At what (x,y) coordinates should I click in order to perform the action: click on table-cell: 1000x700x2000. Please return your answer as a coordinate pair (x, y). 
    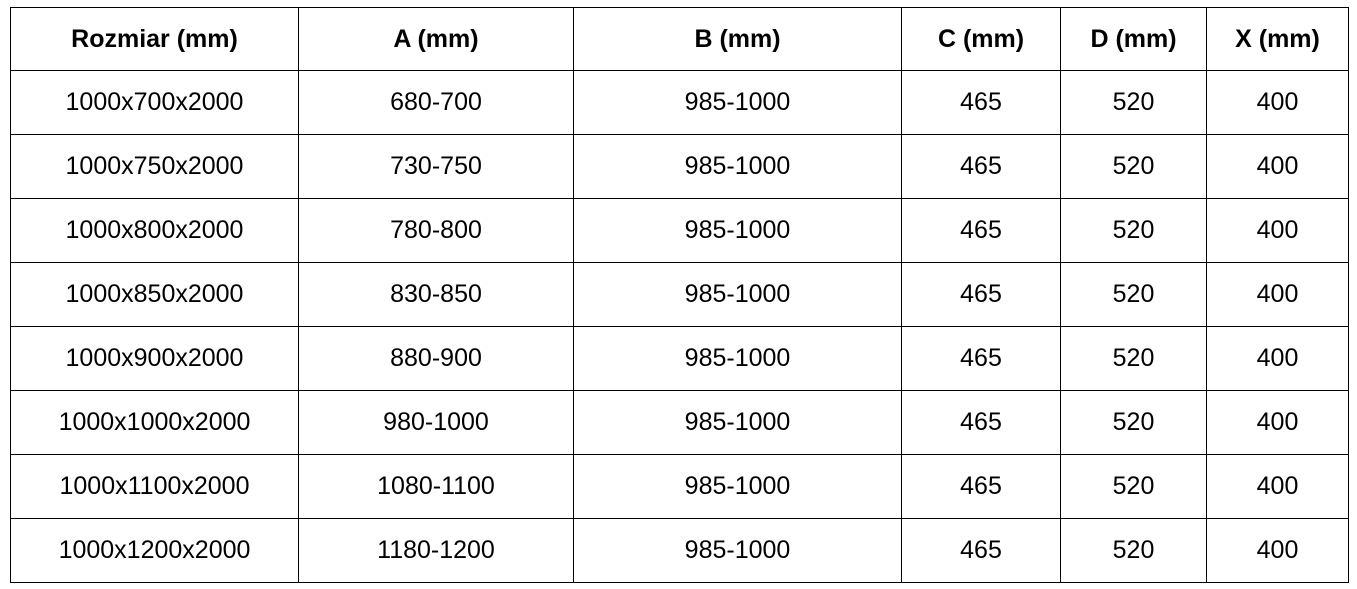
    Looking at the image, I should click on (154, 102).